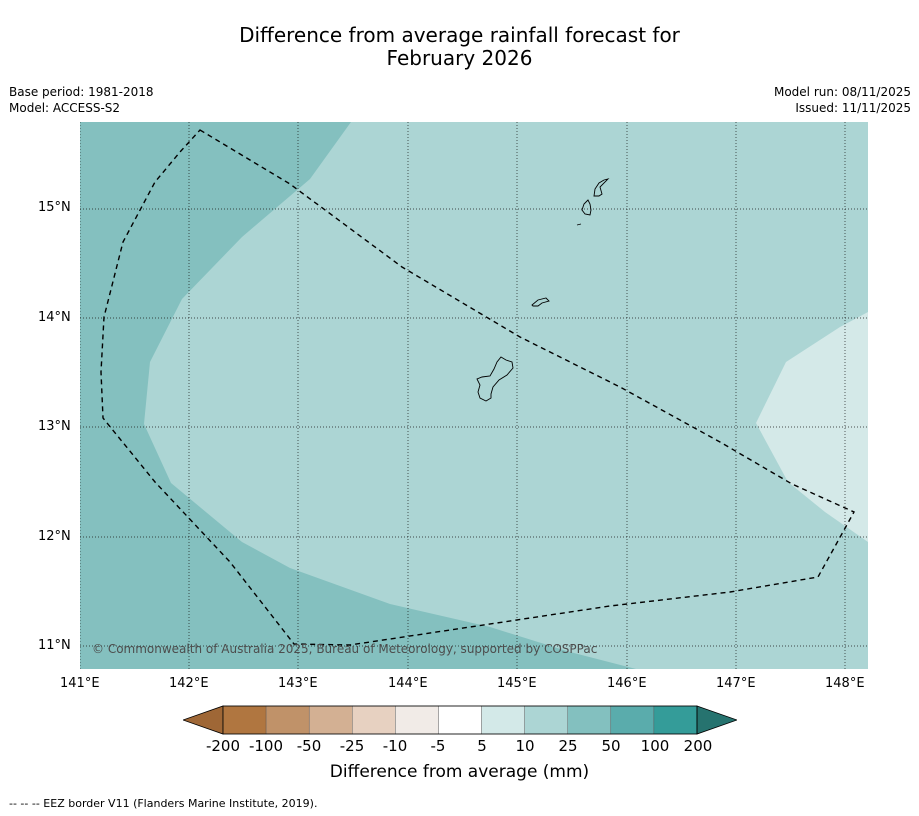  I want to click on model-name: Model: ACCESS-S2, so click(65, 108).